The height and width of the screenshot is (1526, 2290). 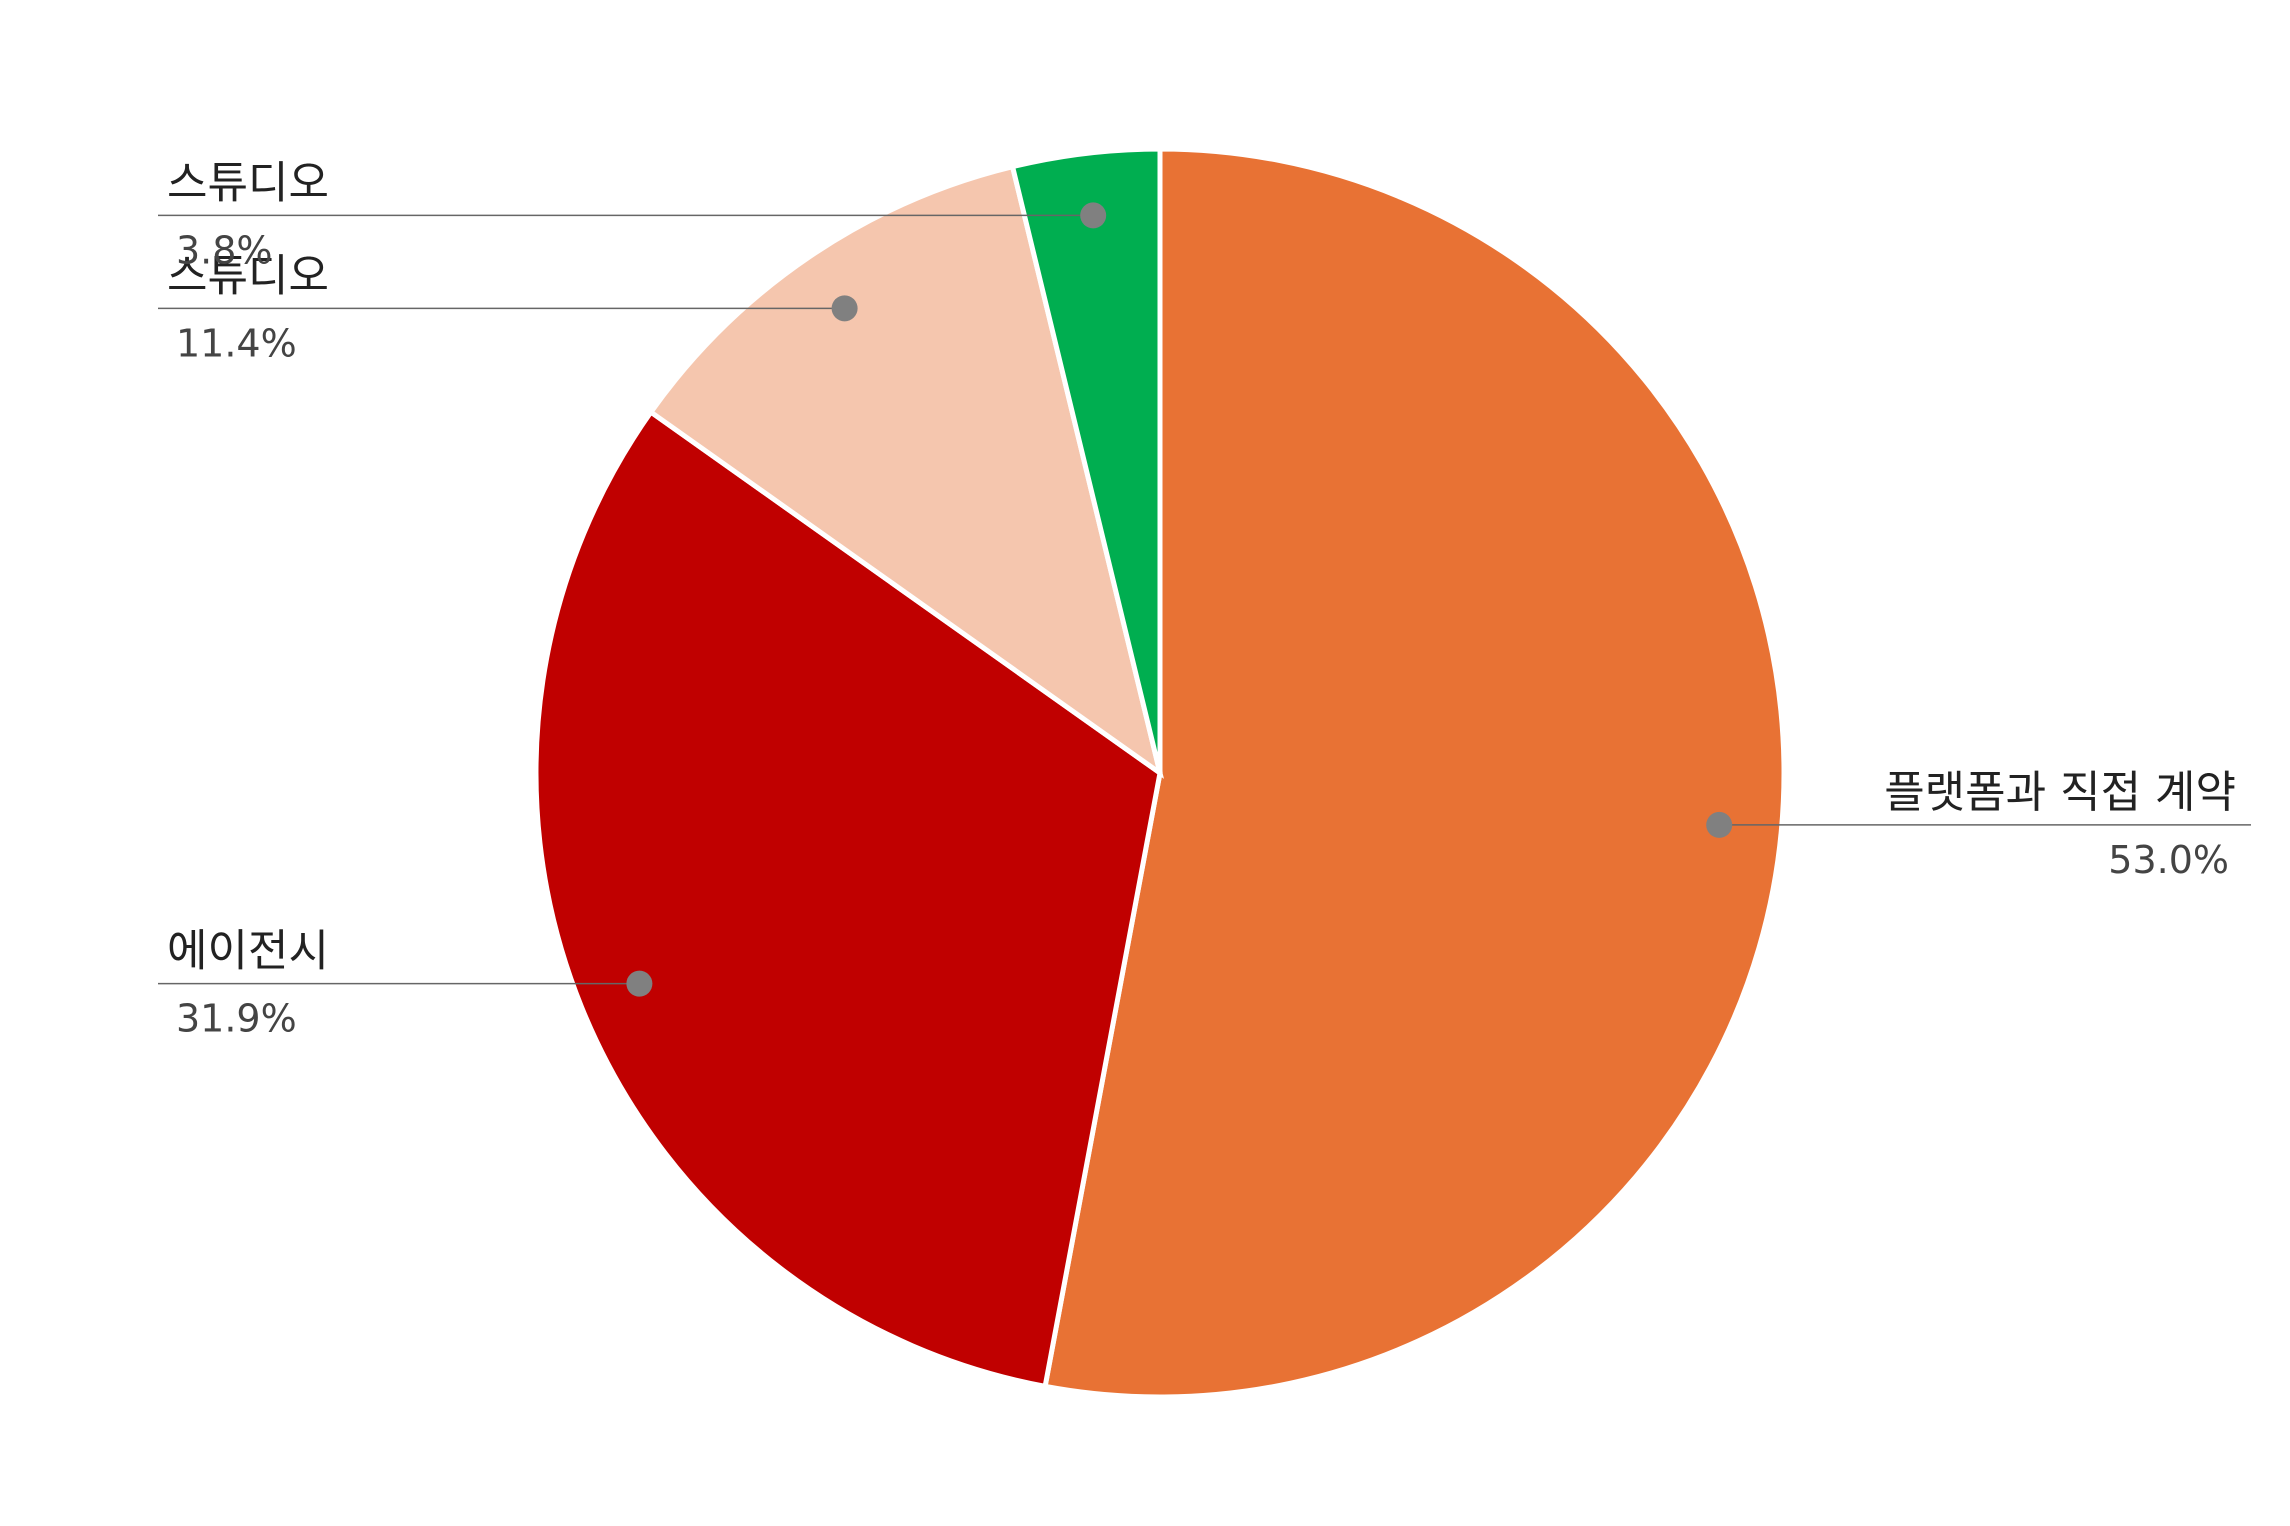 What do you see at coordinates (236, 1019) in the screenshot?
I see `slice-value-label: 31.9%` at bounding box center [236, 1019].